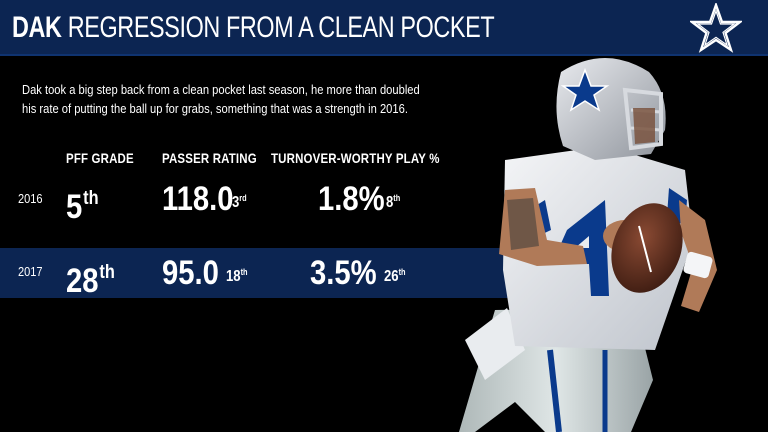  I want to click on passer-rating-rank-number: 18, so click(233, 276).